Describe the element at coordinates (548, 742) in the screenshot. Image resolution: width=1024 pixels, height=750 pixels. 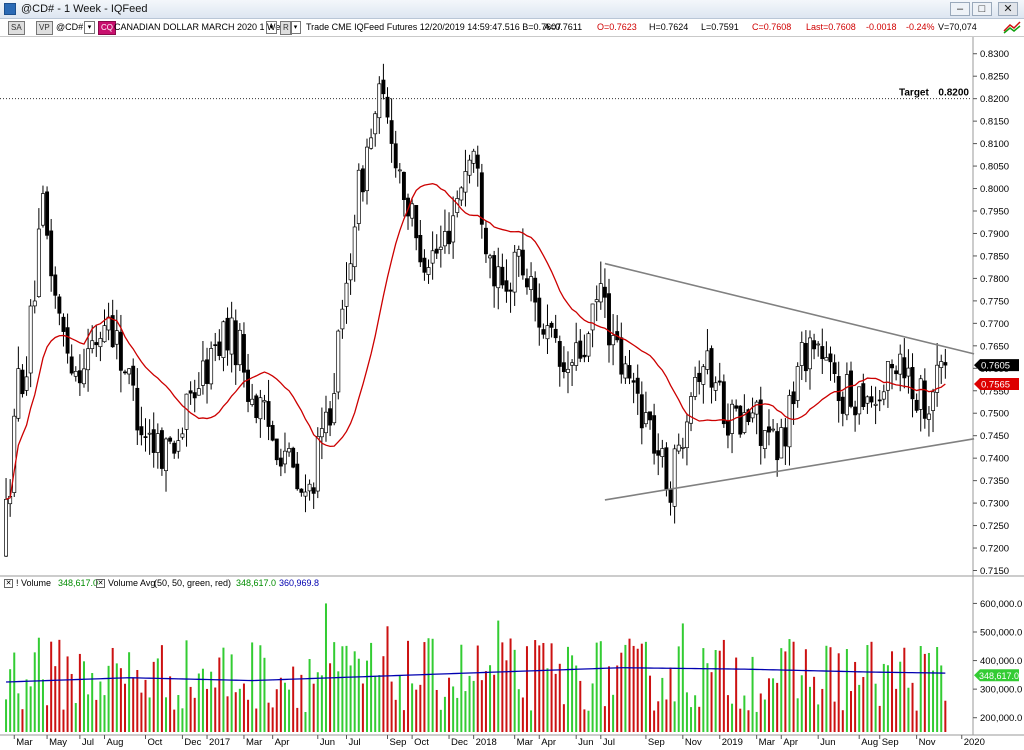
I see `time-axis-label: Apr` at that location.